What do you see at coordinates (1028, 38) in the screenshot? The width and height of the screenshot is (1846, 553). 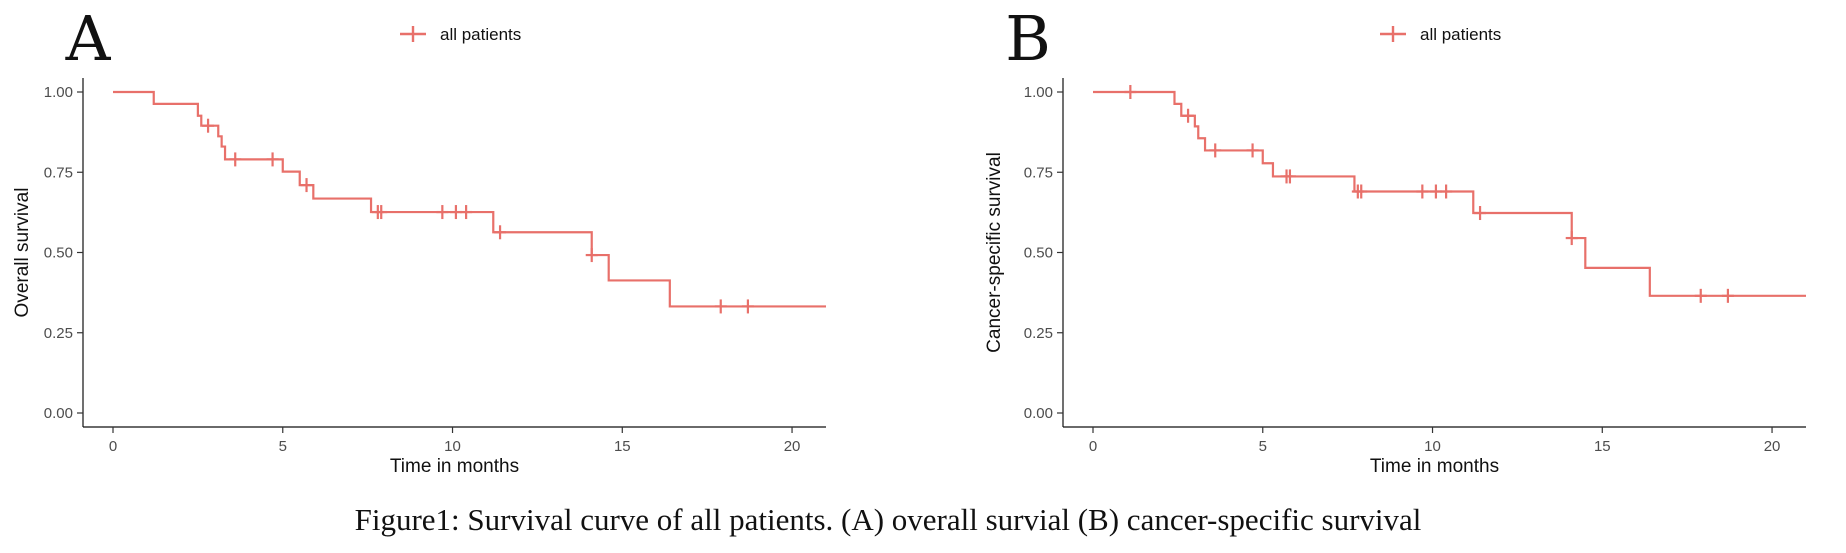 I see `panel-letter: B` at bounding box center [1028, 38].